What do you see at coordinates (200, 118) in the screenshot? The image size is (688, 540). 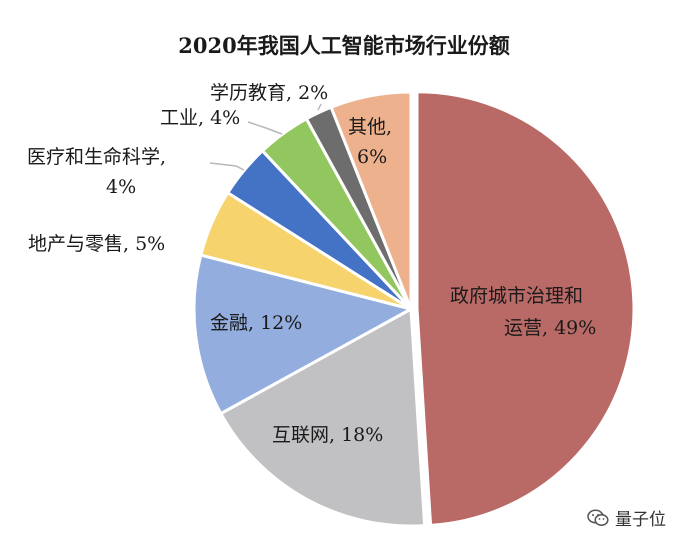 I see `label-industry: 工业, 4%` at bounding box center [200, 118].